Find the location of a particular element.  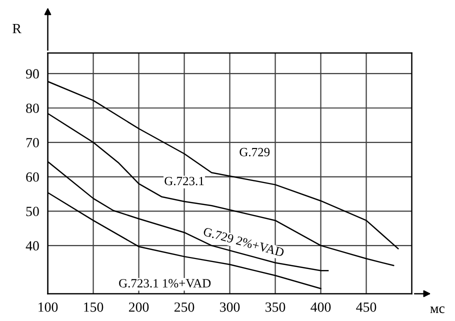

x-tick-label: 150 is located at coordinates (94, 307).